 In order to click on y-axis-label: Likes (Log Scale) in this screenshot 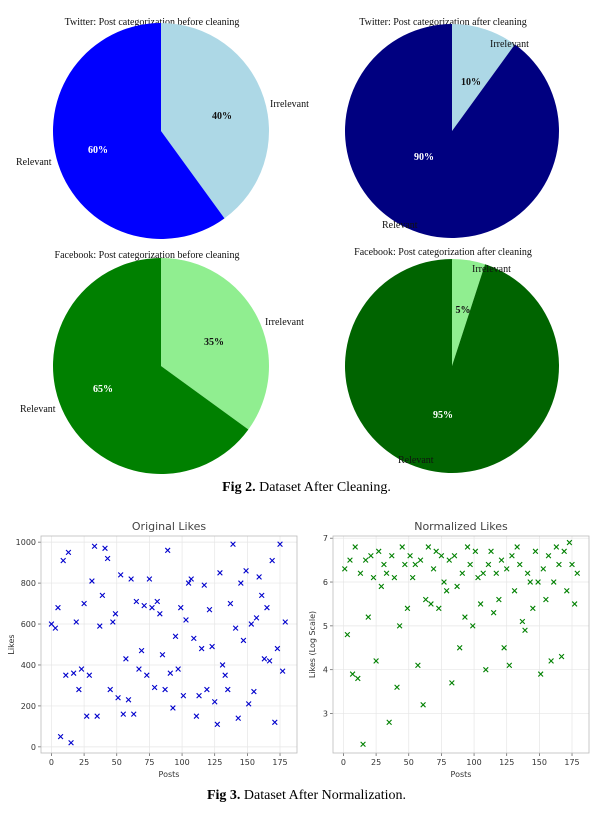, I will do `click(312, 644)`.